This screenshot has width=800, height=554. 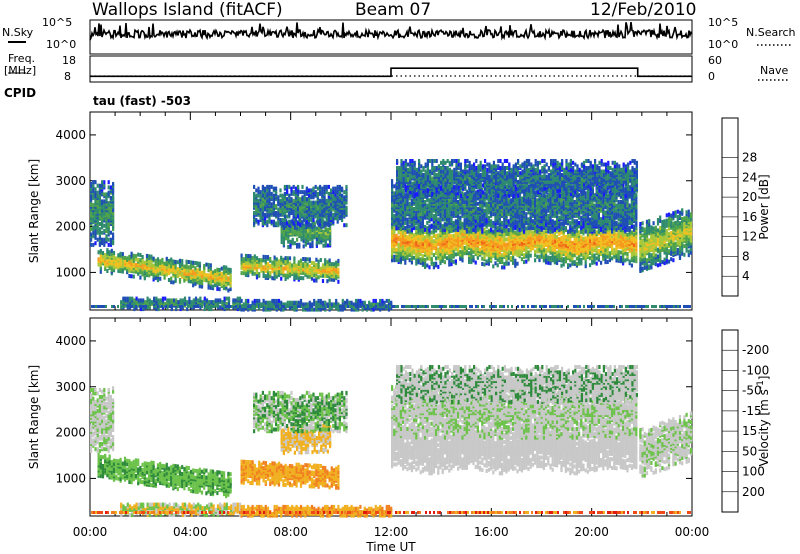 What do you see at coordinates (70, 341) in the screenshot?
I see `y-tick-label: 4000` at bounding box center [70, 341].